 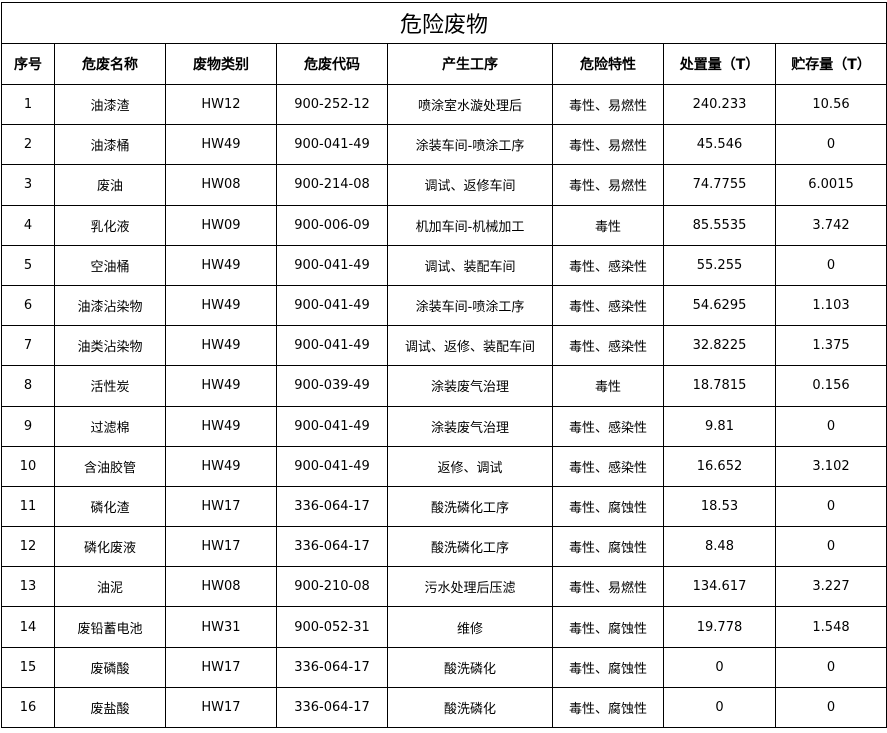 I want to click on cell-waste-name: 废铅蓄电池, so click(x=110, y=627).